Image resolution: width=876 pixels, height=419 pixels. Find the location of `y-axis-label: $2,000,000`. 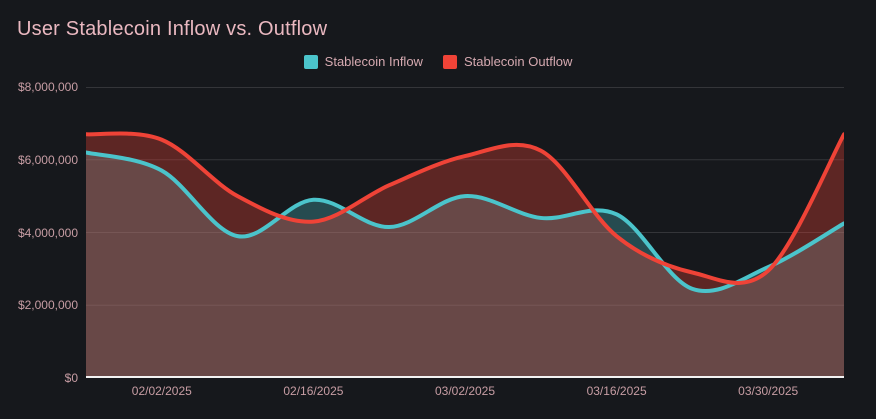

y-axis-label: $2,000,000 is located at coordinates (47, 305).